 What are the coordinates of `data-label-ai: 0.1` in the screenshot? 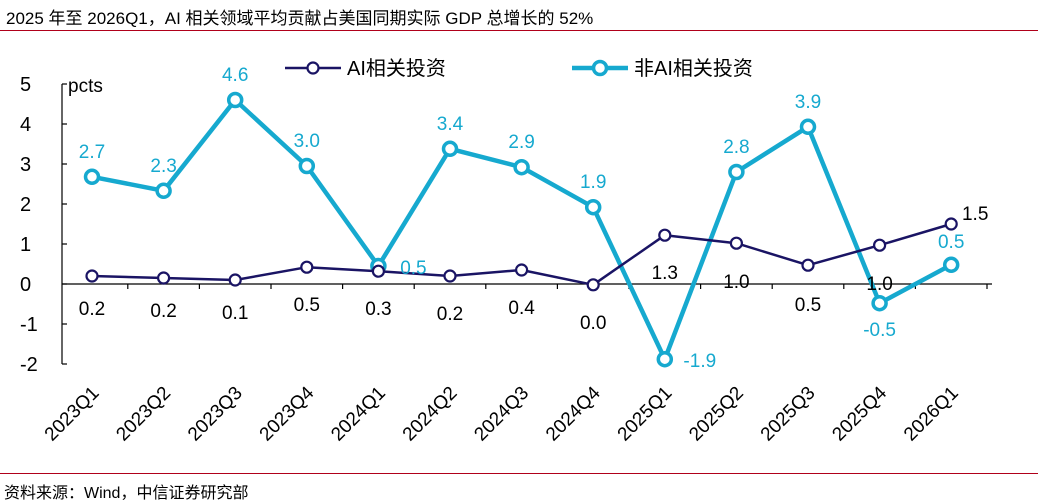 It's located at (235, 313).